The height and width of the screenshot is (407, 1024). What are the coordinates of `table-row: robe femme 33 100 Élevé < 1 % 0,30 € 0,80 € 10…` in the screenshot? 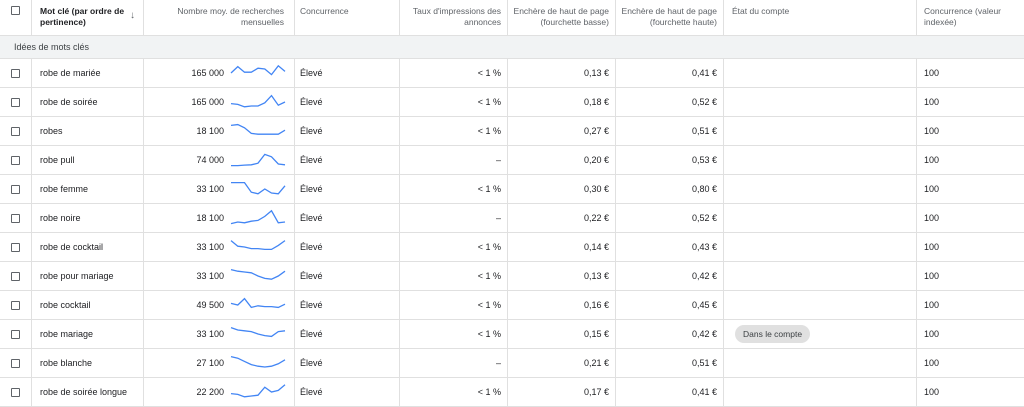 It's located at (512, 189).